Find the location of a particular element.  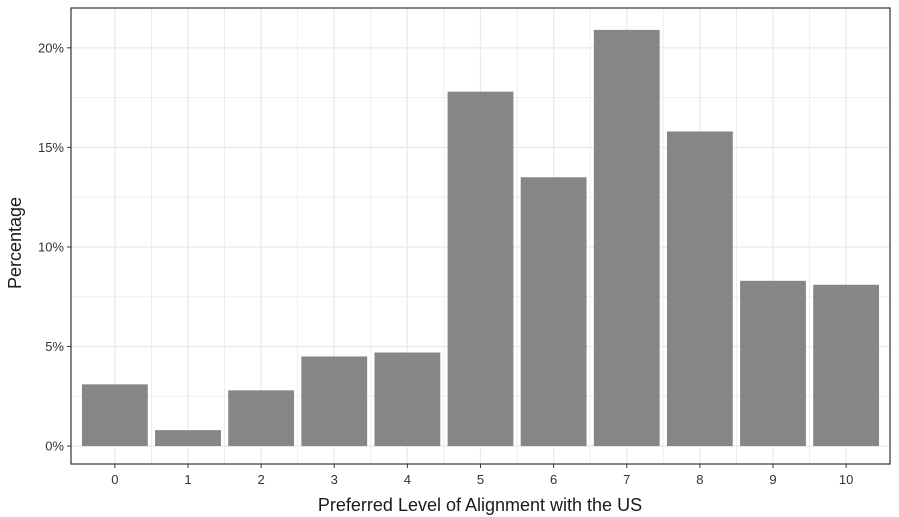

x-tick-label: 6 is located at coordinates (553, 479).